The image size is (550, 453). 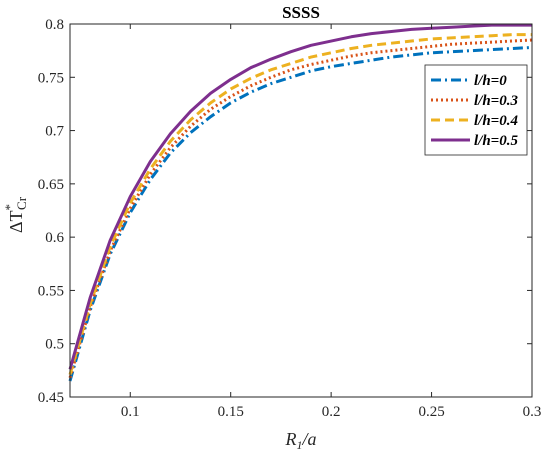 What do you see at coordinates (54, 25) in the screenshot?
I see `y-tick-label: 0.8` at bounding box center [54, 25].